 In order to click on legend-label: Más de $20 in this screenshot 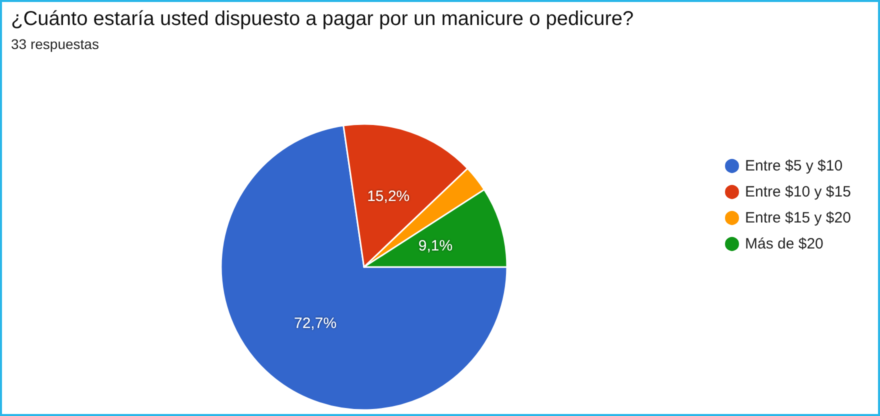, I will do `click(784, 244)`.